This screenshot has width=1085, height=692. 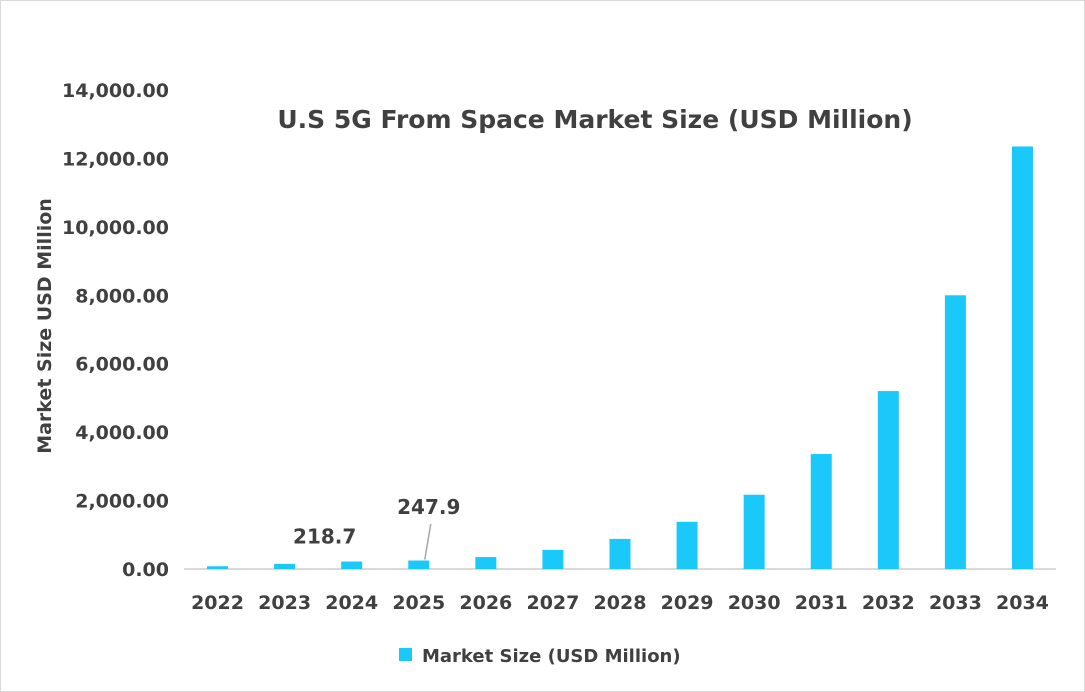 I want to click on y-tick-label: 10,000.00, so click(x=115, y=228).